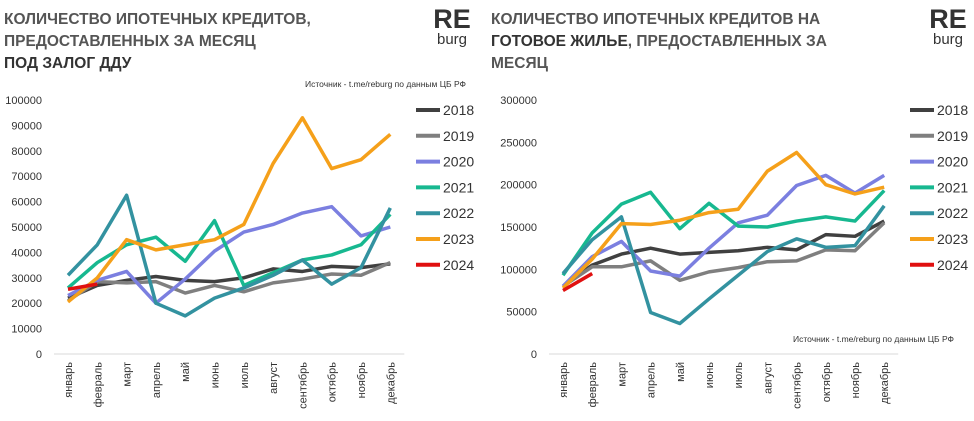  Describe the element at coordinates (518, 101) in the screenshot. I see `y-tick-label: 300000` at that location.